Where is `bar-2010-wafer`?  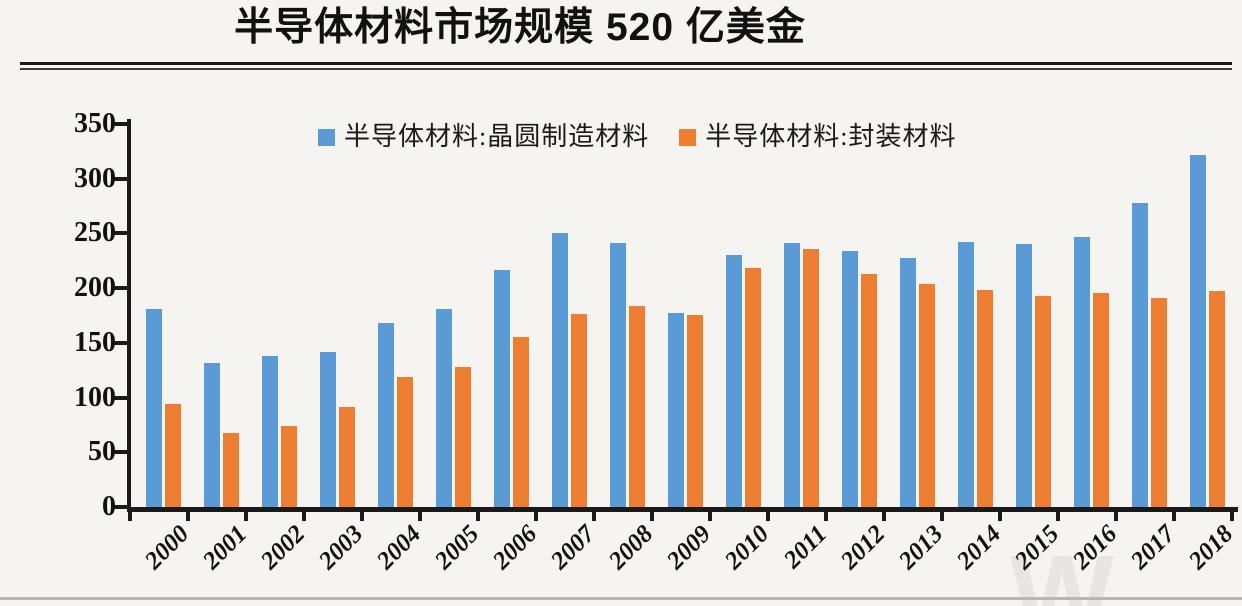
bar-2010-wafer is located at coordinates (734, 381).